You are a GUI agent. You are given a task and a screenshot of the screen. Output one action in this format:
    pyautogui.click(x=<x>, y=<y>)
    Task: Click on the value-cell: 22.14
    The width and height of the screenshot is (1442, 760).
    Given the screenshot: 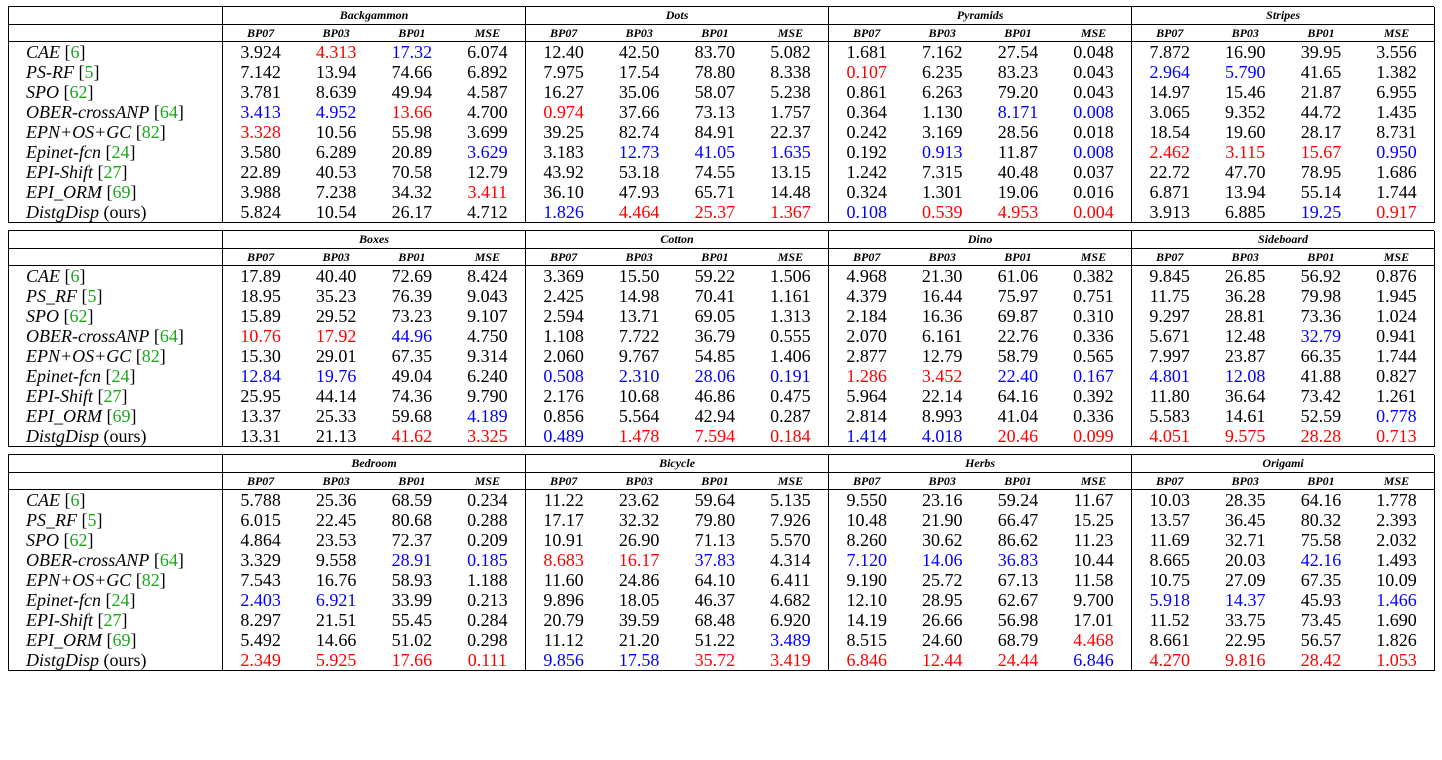 What is the action you would take?
    pyautogui.click(x=942, y=396)
    